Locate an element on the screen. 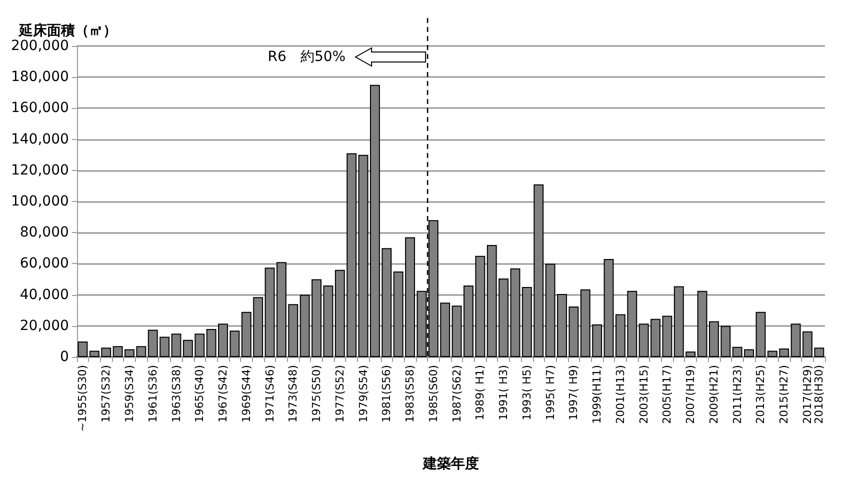 The width and height of the screenshot is (851, 498). y-tick-label: 60,000 is located at coordinates (44, 264).